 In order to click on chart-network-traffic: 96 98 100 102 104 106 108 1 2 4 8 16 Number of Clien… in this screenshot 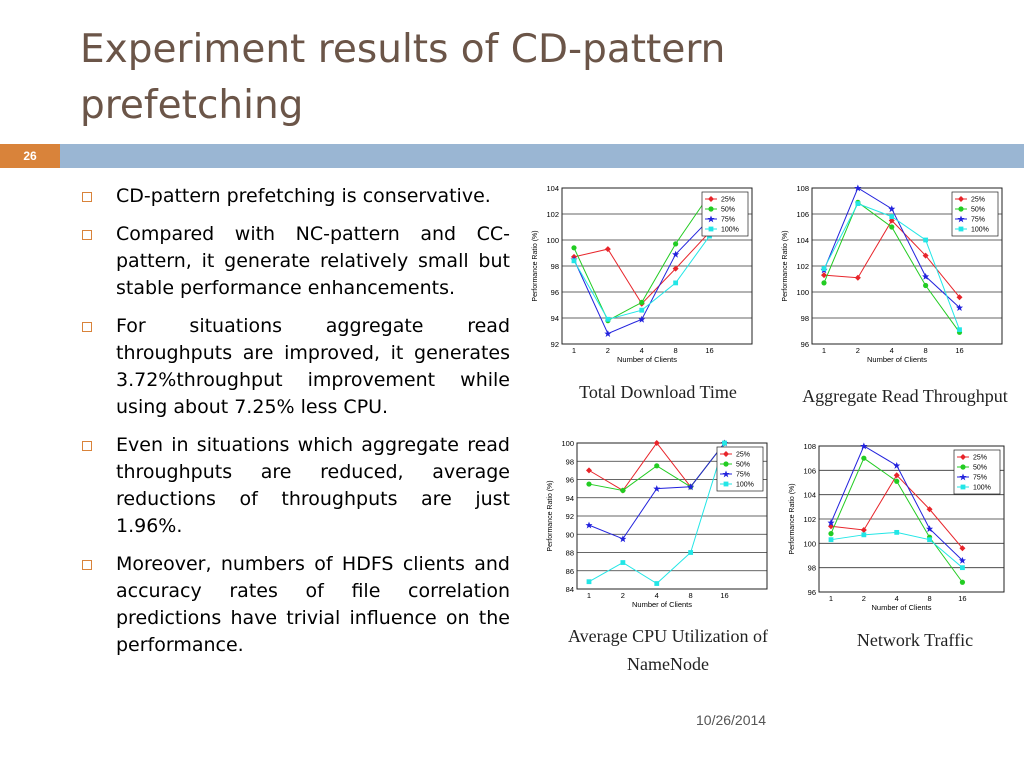, I will do `click(897, 527)`.